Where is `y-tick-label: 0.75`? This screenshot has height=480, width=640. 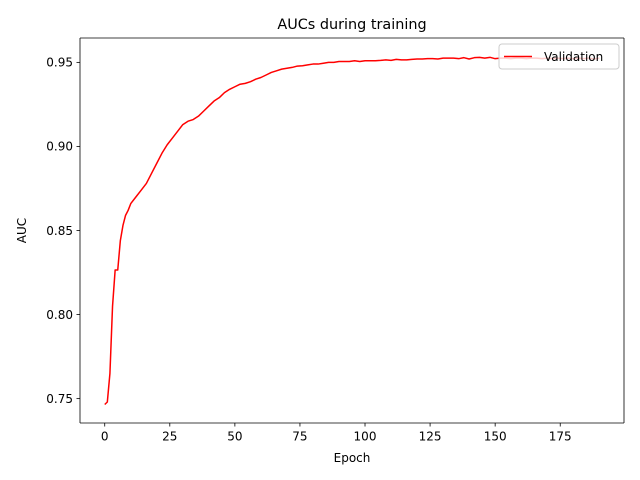
y-tick-label: 0.75 is located at coordinates (59, 399).